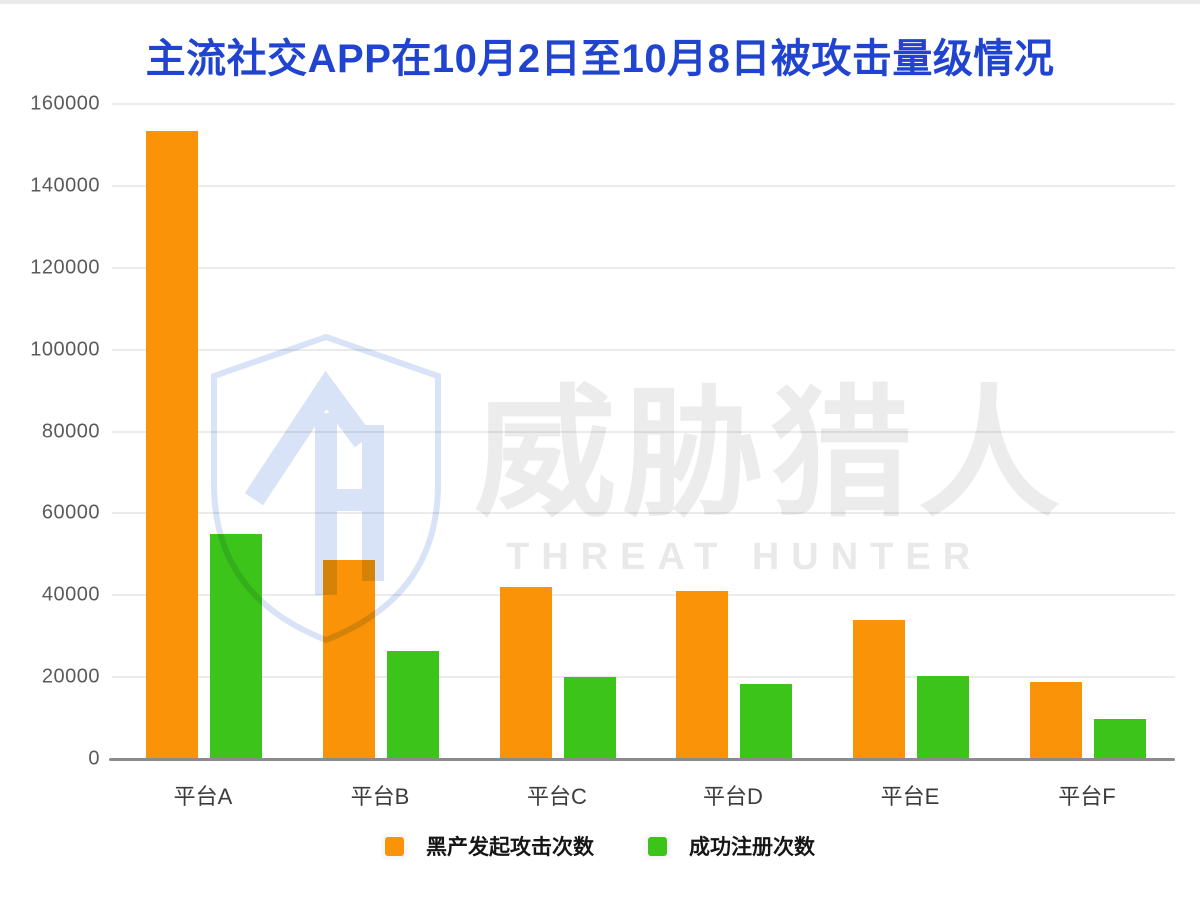  I want to click on top-edge-strip, so click(600, 2).